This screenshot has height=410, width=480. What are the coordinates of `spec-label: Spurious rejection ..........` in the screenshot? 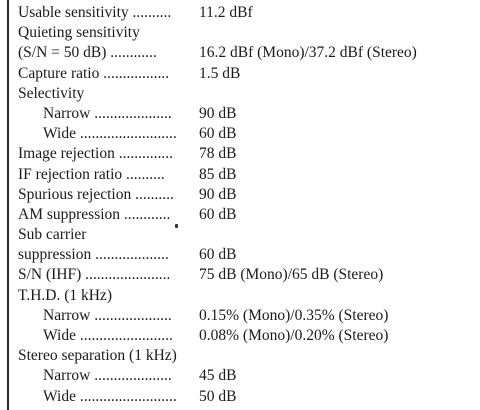 It's located at (96, 194).